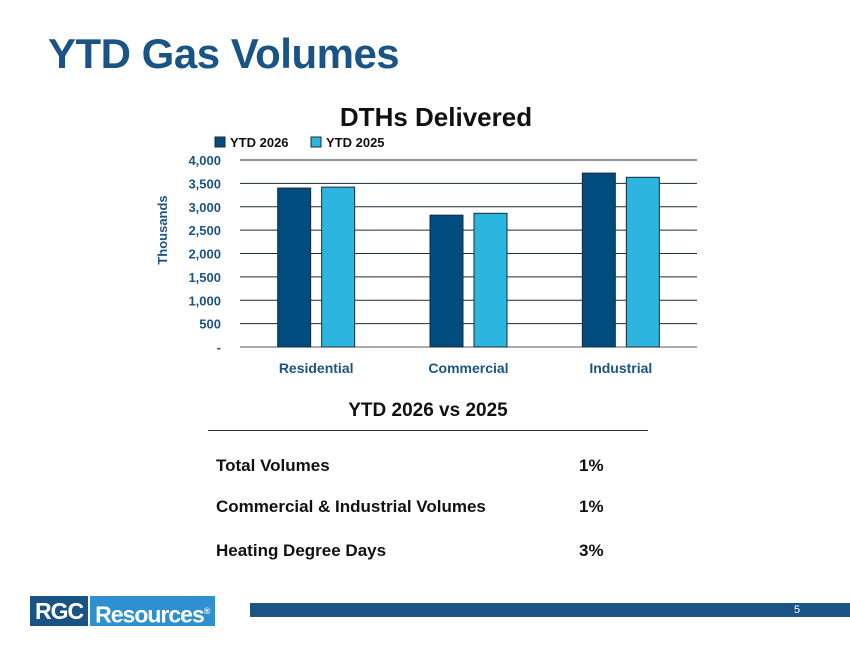  What do you see at coordinates (416, 468) in the screenshot?
I see `comparison-row: Total Volumes 1%` at bounding box center [416, 468].